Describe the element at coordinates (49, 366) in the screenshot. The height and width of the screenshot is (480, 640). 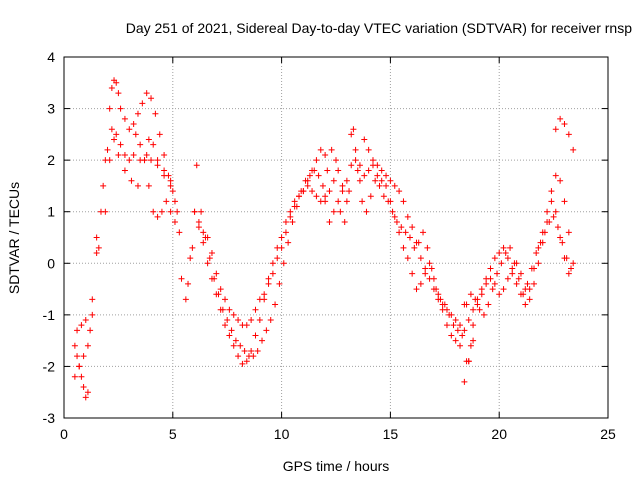
I see `y-tick-label: -2` at that location.